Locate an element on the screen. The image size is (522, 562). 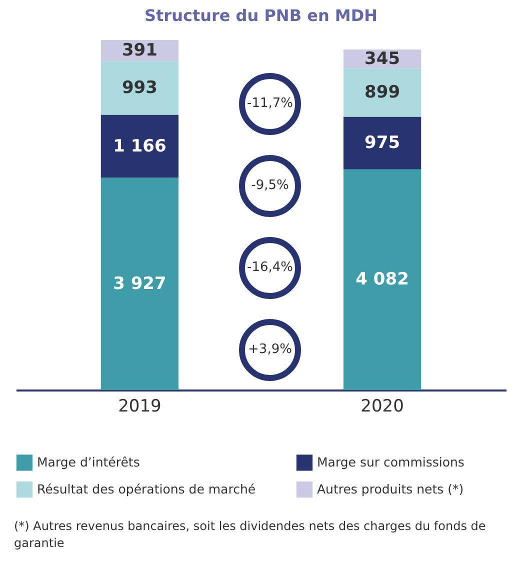
data-label: 391 is located at coordinates (140, 50).